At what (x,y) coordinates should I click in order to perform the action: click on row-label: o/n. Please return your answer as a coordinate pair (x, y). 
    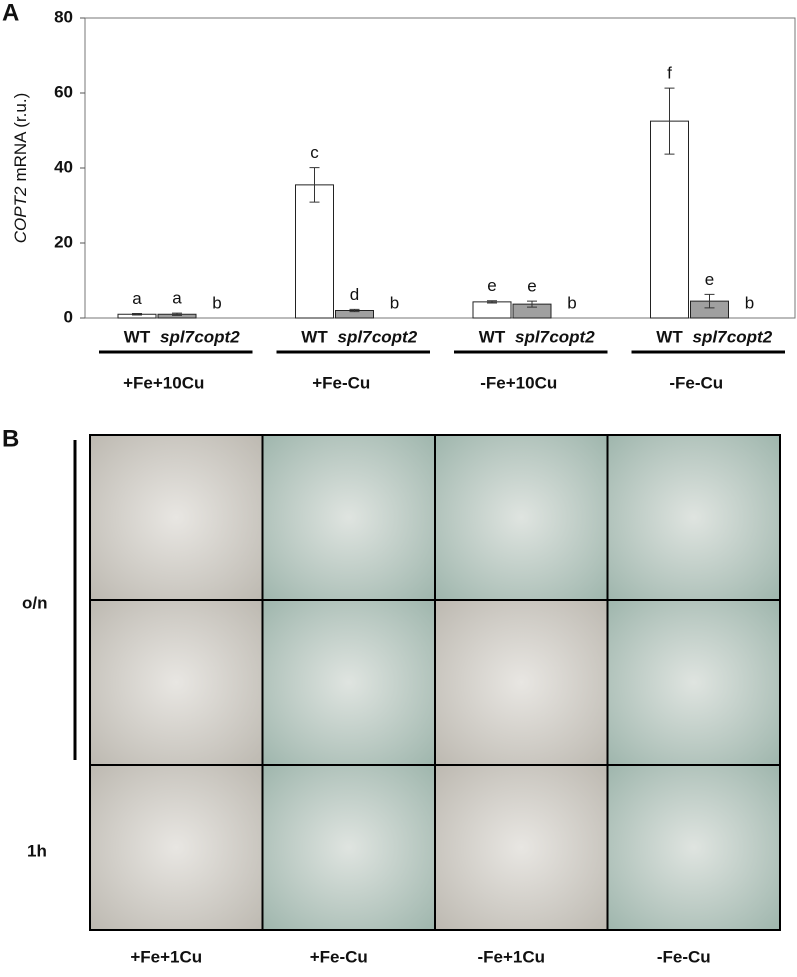
    Looking at the image, I should click on (35, 602).